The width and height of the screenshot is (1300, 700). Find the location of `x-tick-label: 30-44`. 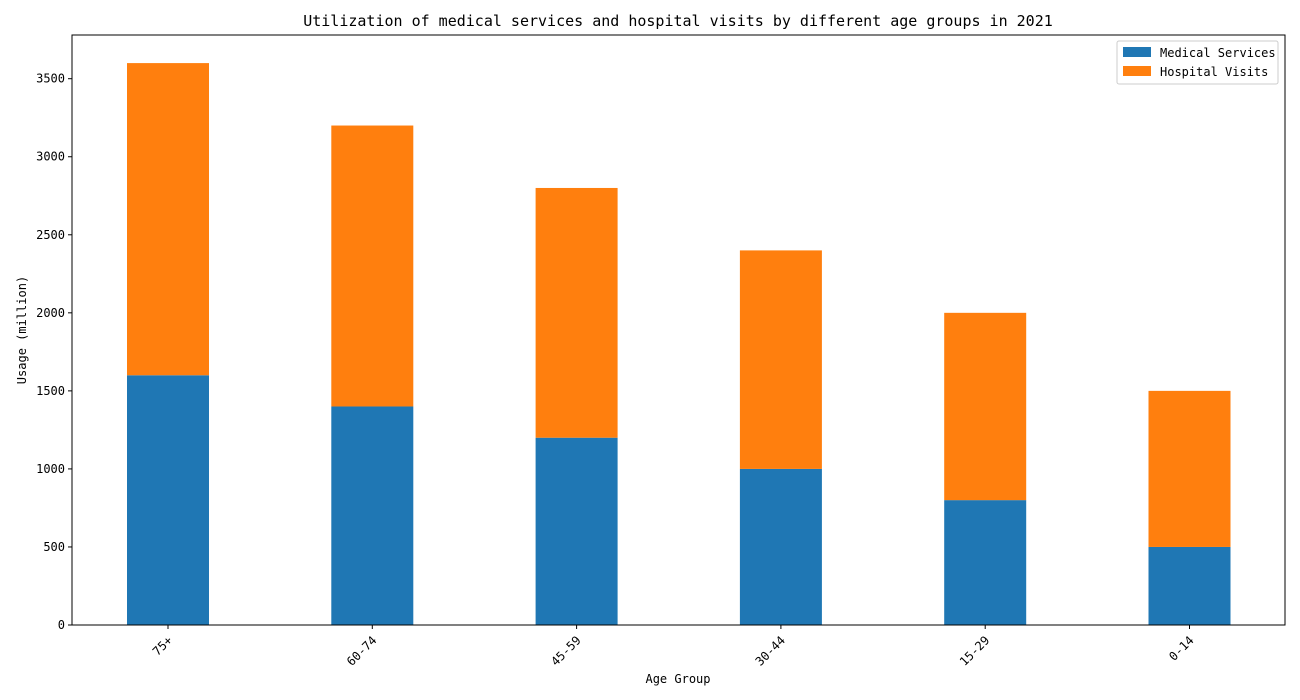

x-tick-label: 30-44 is located at coordinates (770, 650).